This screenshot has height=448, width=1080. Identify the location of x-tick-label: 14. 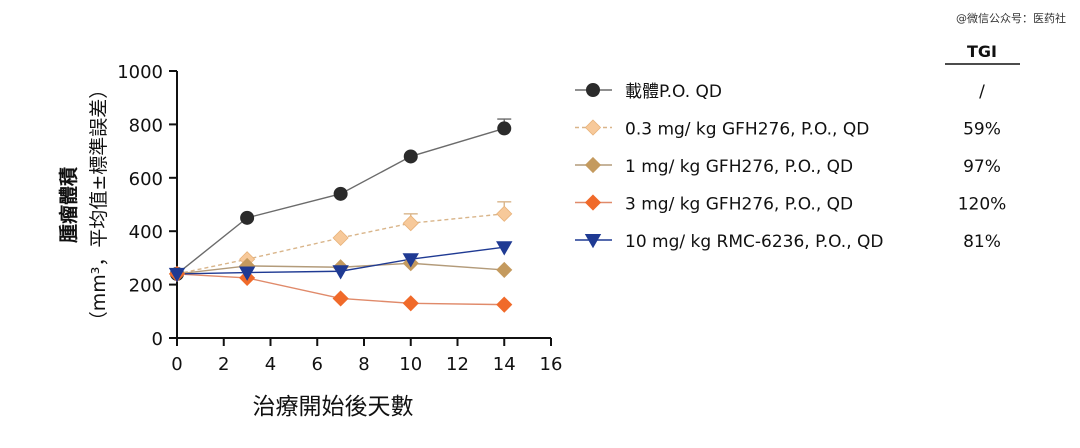
(504, 364).